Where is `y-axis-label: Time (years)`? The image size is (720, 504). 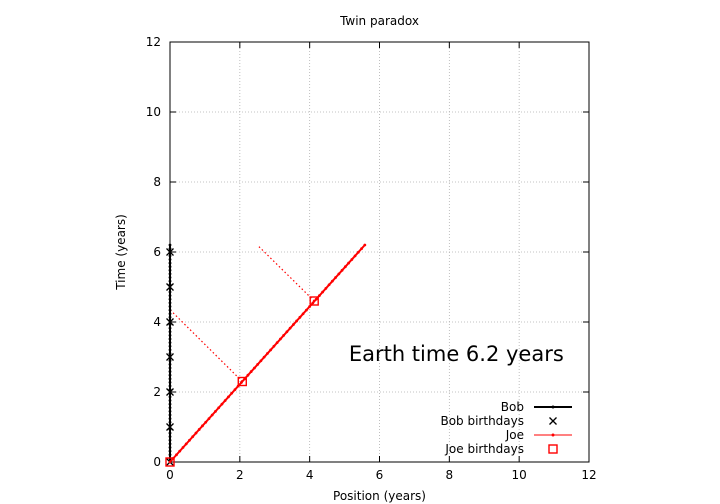 y-axis-label: Time (years) is located at coordinates (121, 252).